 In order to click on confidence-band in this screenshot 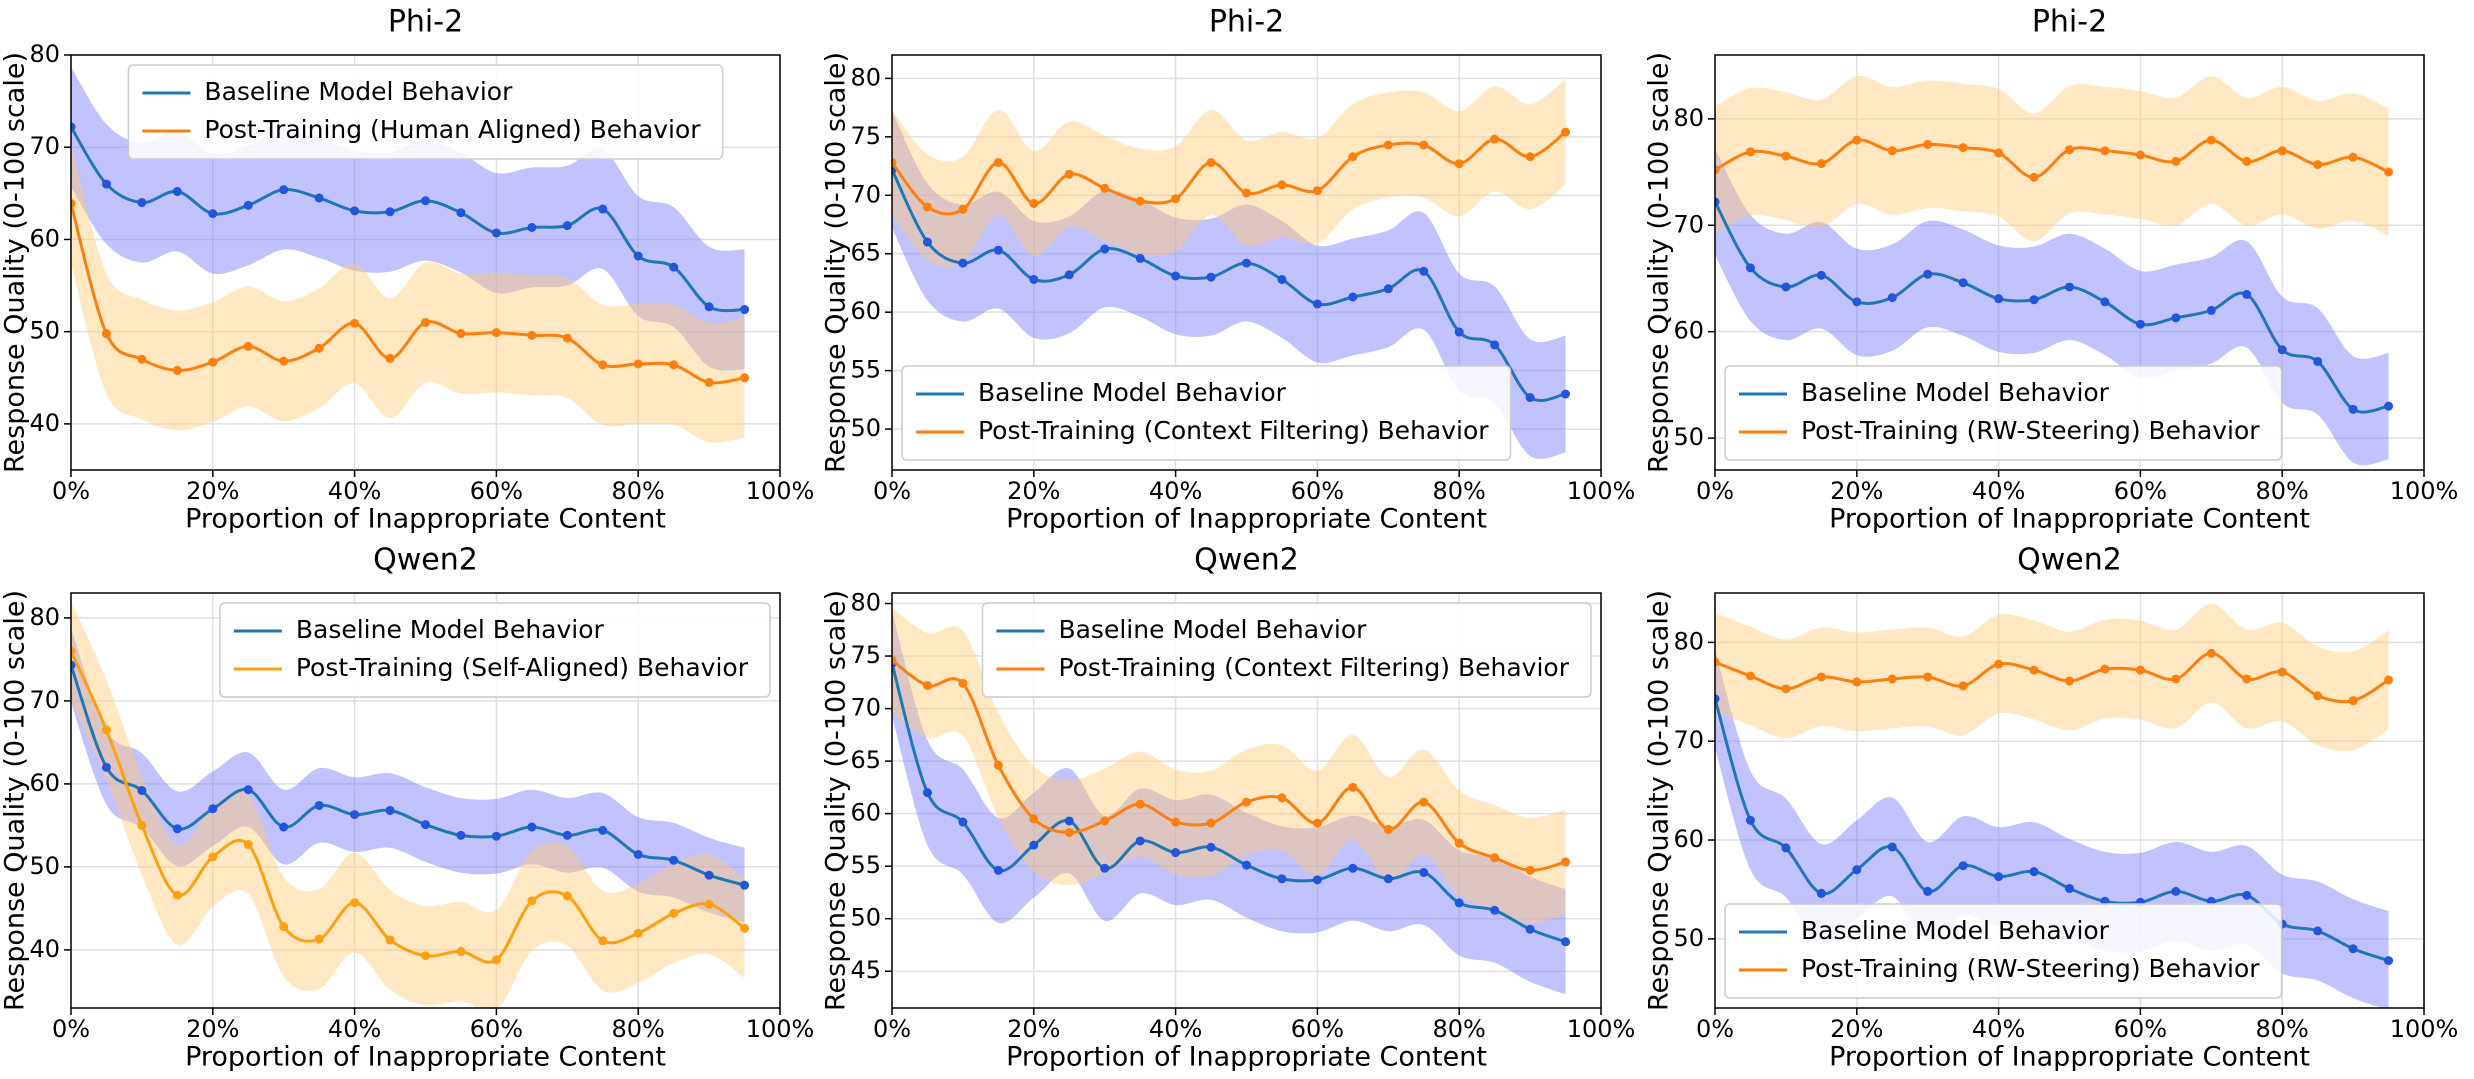, I will do `click(1229, 285)`.